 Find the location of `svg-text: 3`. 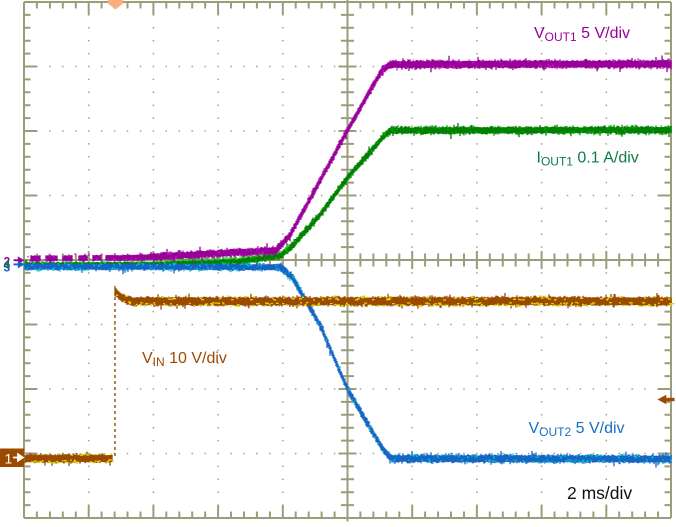

svg-text: 3 is located at coordinates (7, 268).